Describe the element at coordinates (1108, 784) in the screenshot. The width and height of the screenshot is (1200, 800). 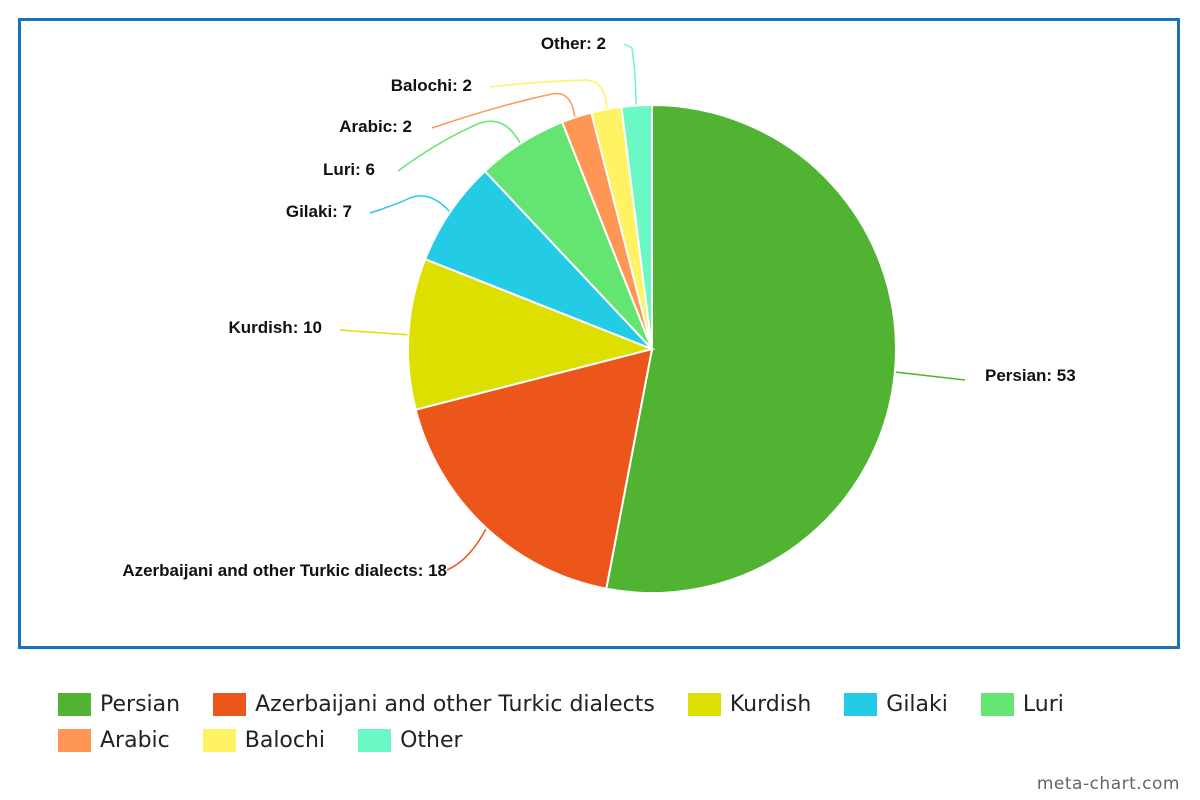
I see `watermark: meta-chart.com` at that location.